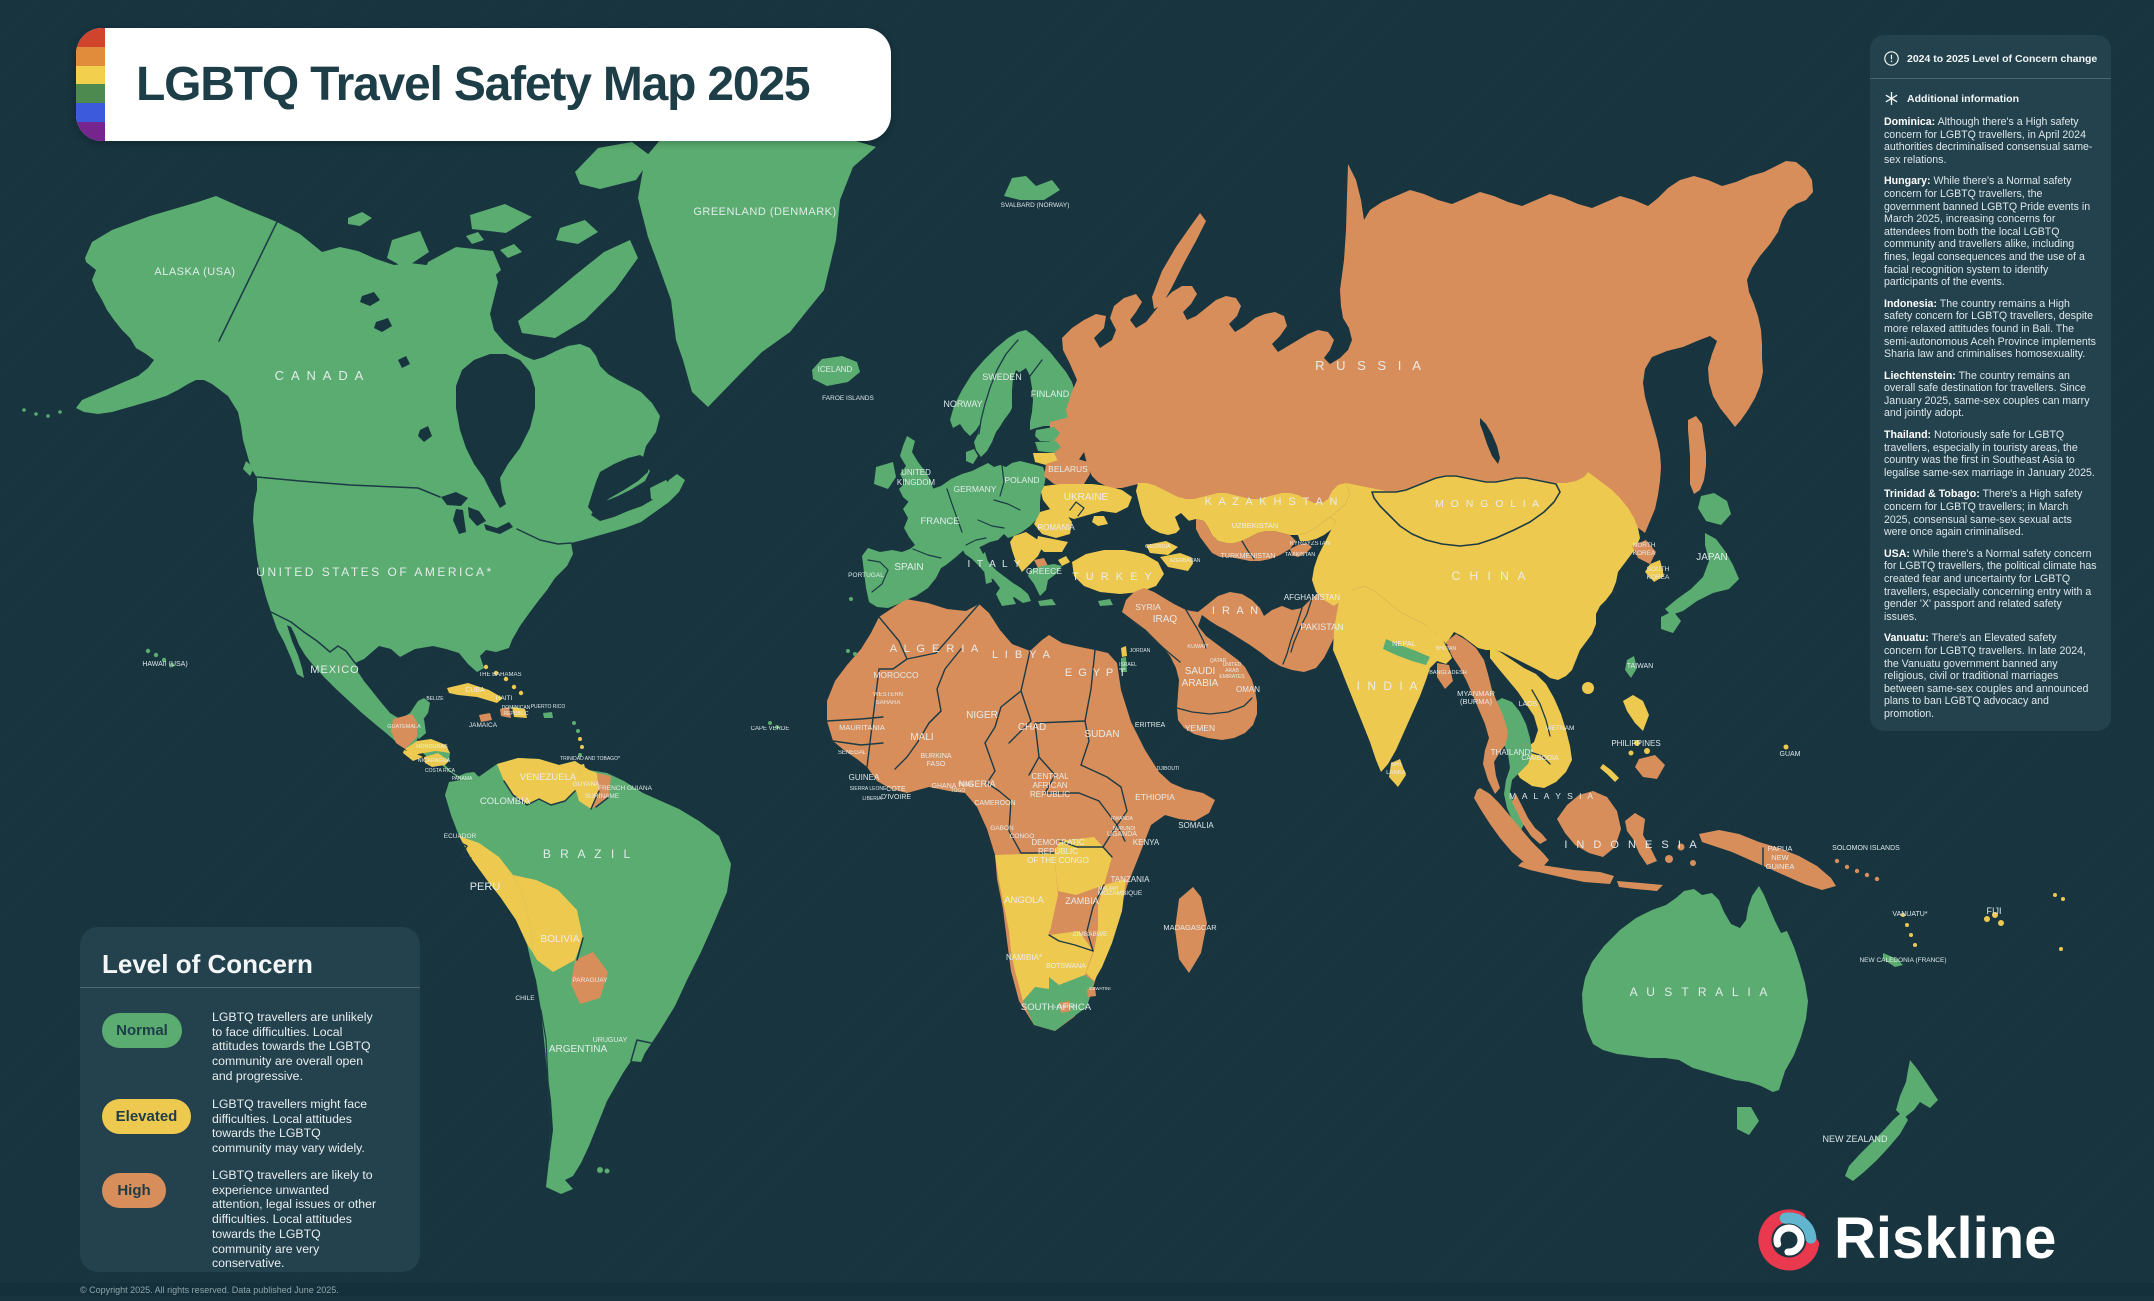 This screenshot has width=2154, height=1301. What do you see at coordinates (1540, 758) in the screenshot?
I see `svg-text: CAMBODIA` at bounding box center [1540, 758].